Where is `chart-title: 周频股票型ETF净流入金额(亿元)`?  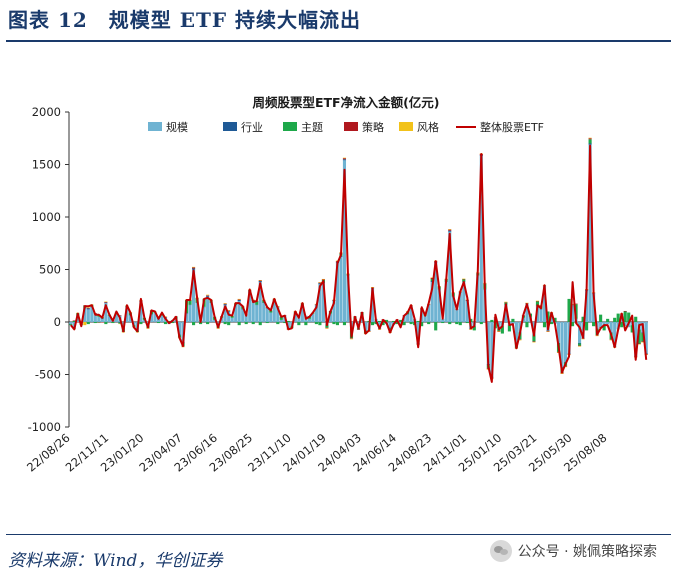 chart-title: 周频股票型ETF净流入金额(亿元) is located at coordinates (345, 102).